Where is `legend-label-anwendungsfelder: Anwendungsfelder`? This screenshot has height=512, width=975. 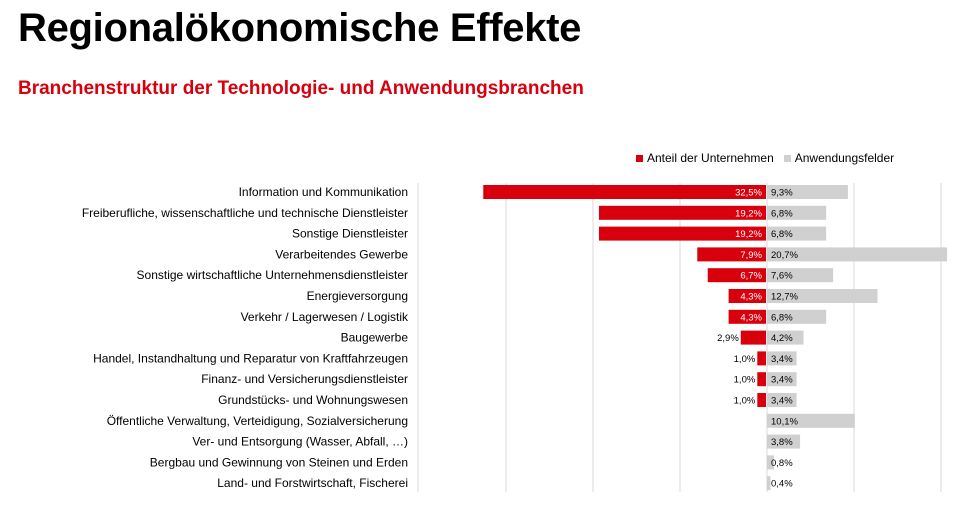
legend-label-anwendungsfelder: Anwendungsfelder is located at coordinates (844, 158).